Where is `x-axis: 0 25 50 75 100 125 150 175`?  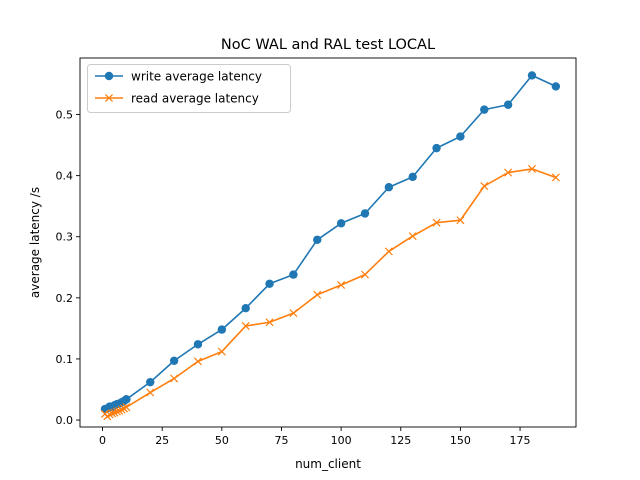 x-axis: 0 25 50 75 100 125 150 175 is located at coordinates (315, 437).